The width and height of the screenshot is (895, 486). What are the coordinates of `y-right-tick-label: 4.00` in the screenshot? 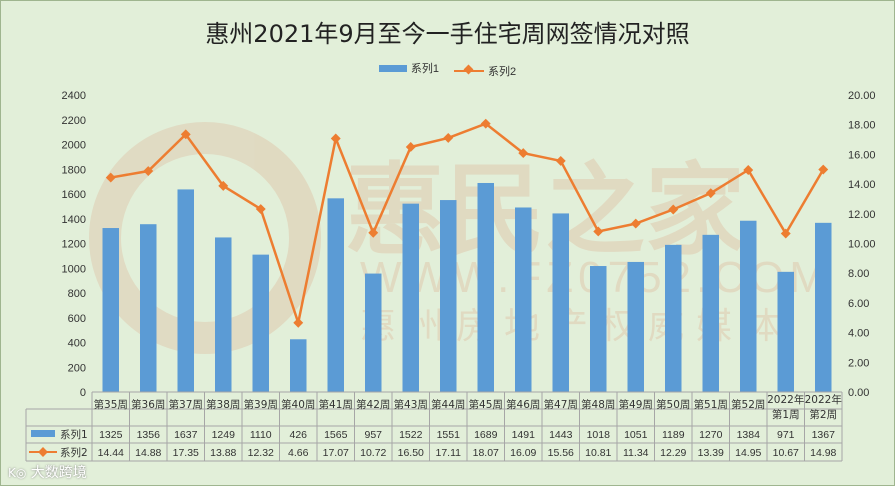 It's located at (858, 334).